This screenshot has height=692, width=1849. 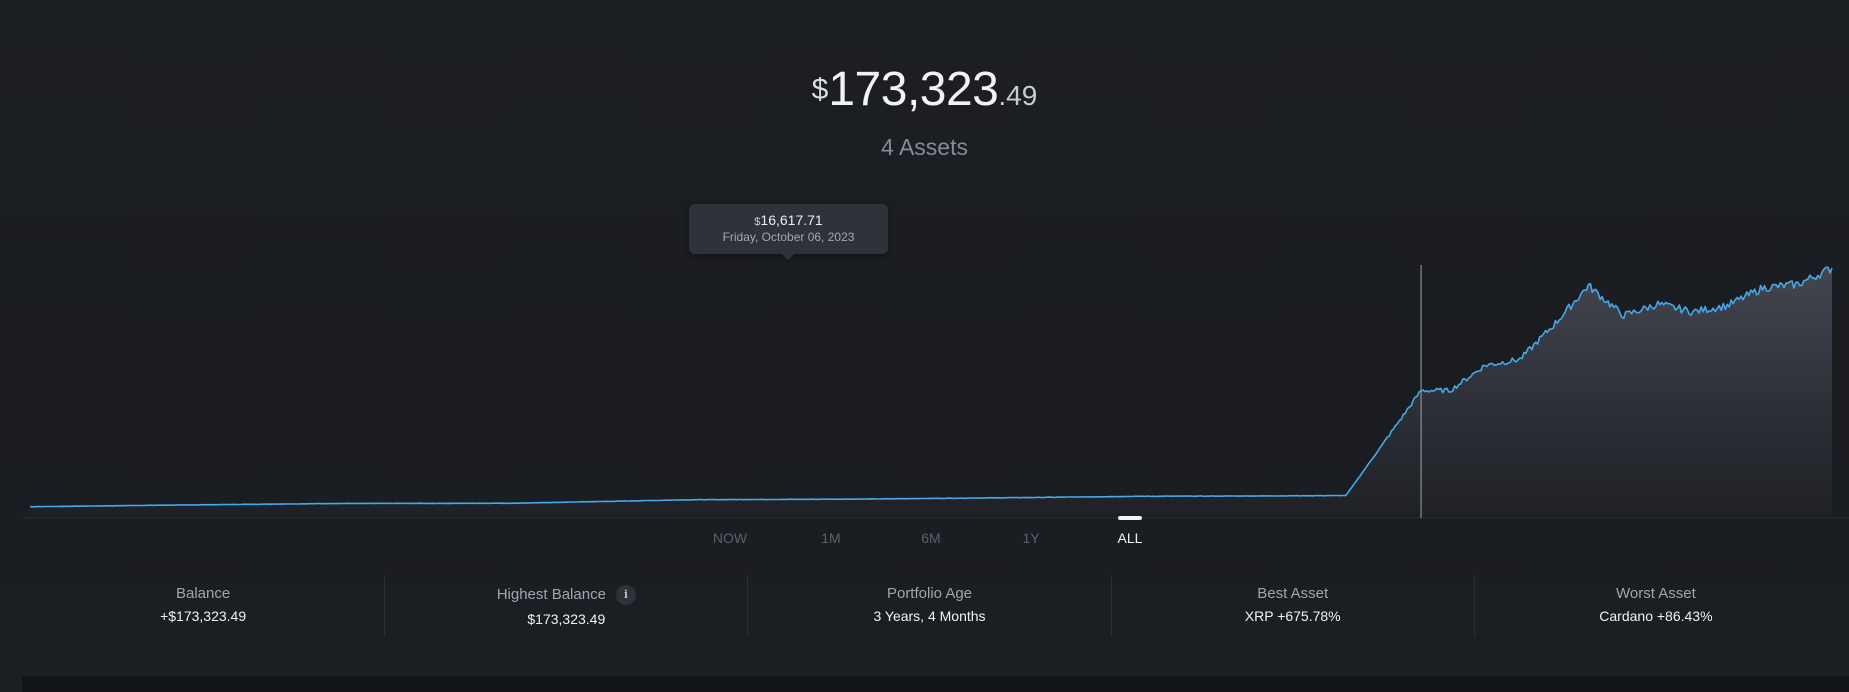 I want to click on stat-label: Worst Asset, so click(x=1656, y=593).